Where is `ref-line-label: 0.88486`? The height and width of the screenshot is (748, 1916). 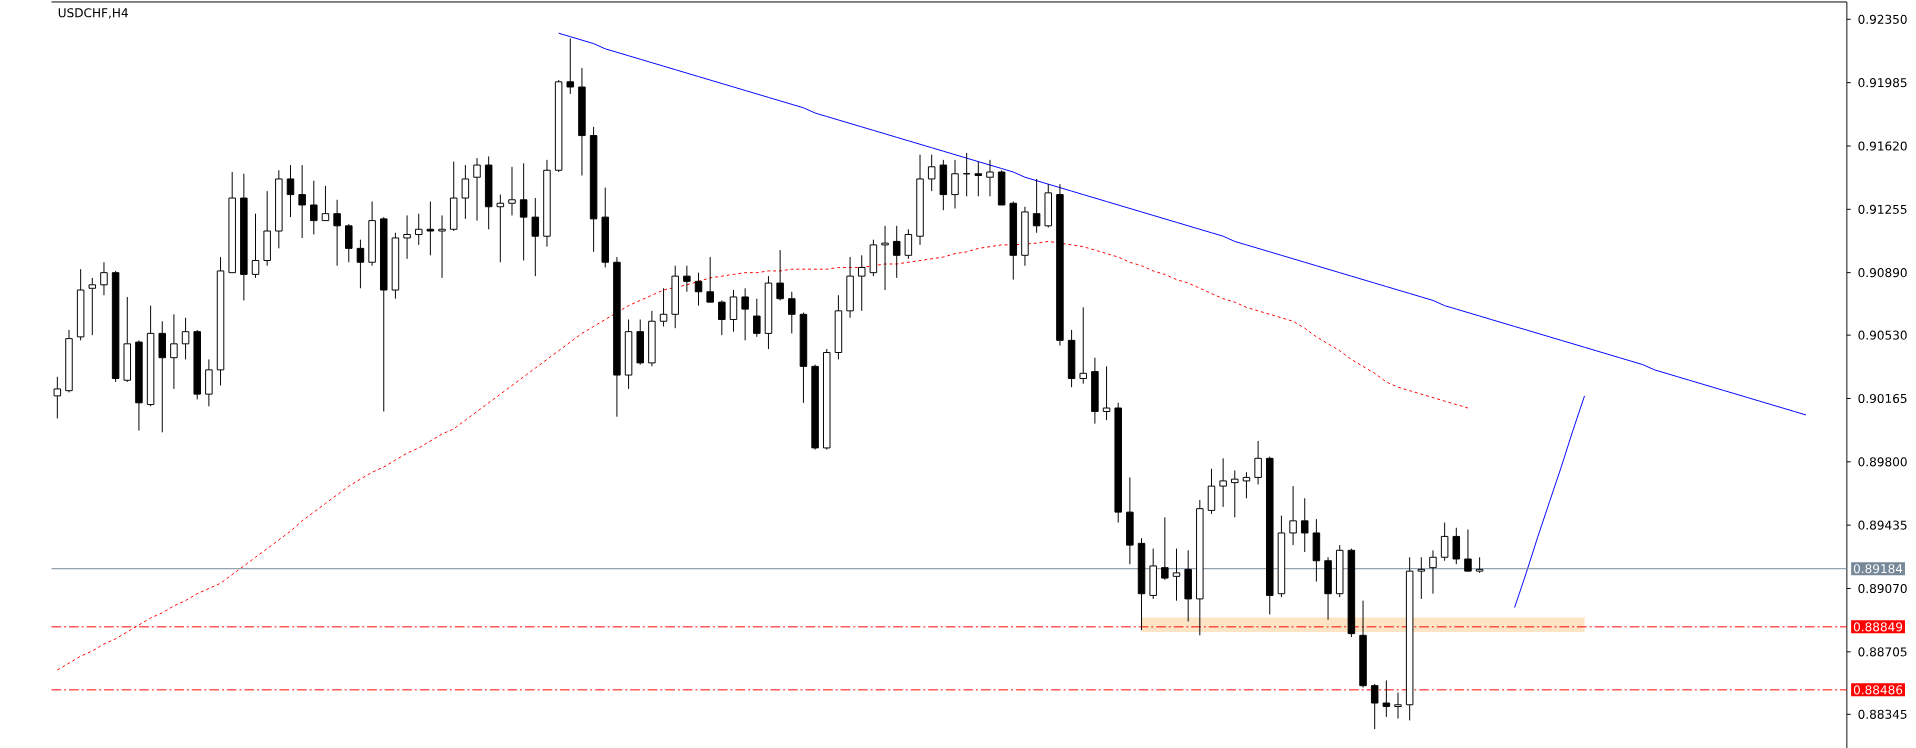 ref-line-label: 0.88486 is located at coordinates (1878, 690).